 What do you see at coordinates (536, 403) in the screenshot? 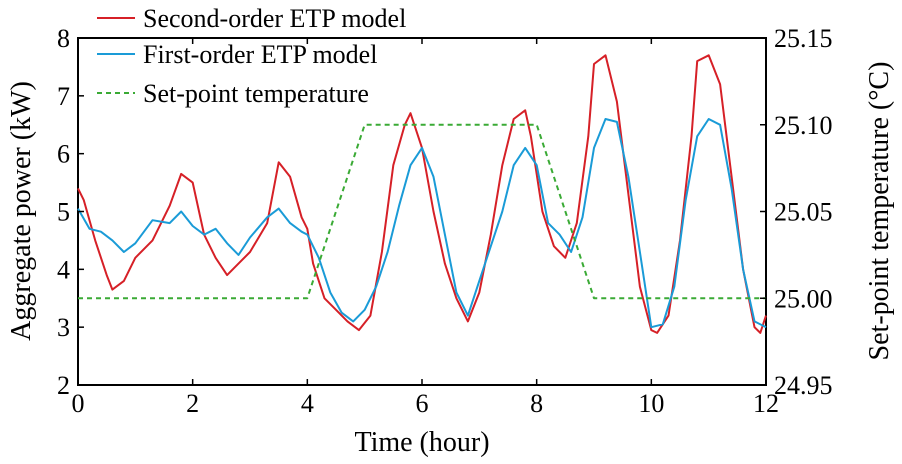
I see `x-tick-label-4: 8` at bounding box center [536, 403].